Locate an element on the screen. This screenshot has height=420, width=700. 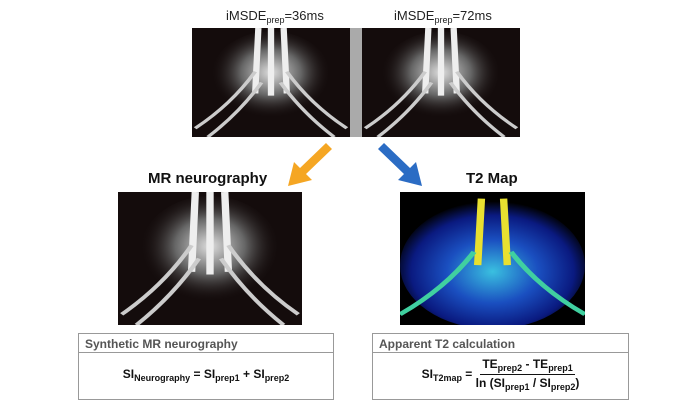
text: =36ms is located at coordinates (304, 15).